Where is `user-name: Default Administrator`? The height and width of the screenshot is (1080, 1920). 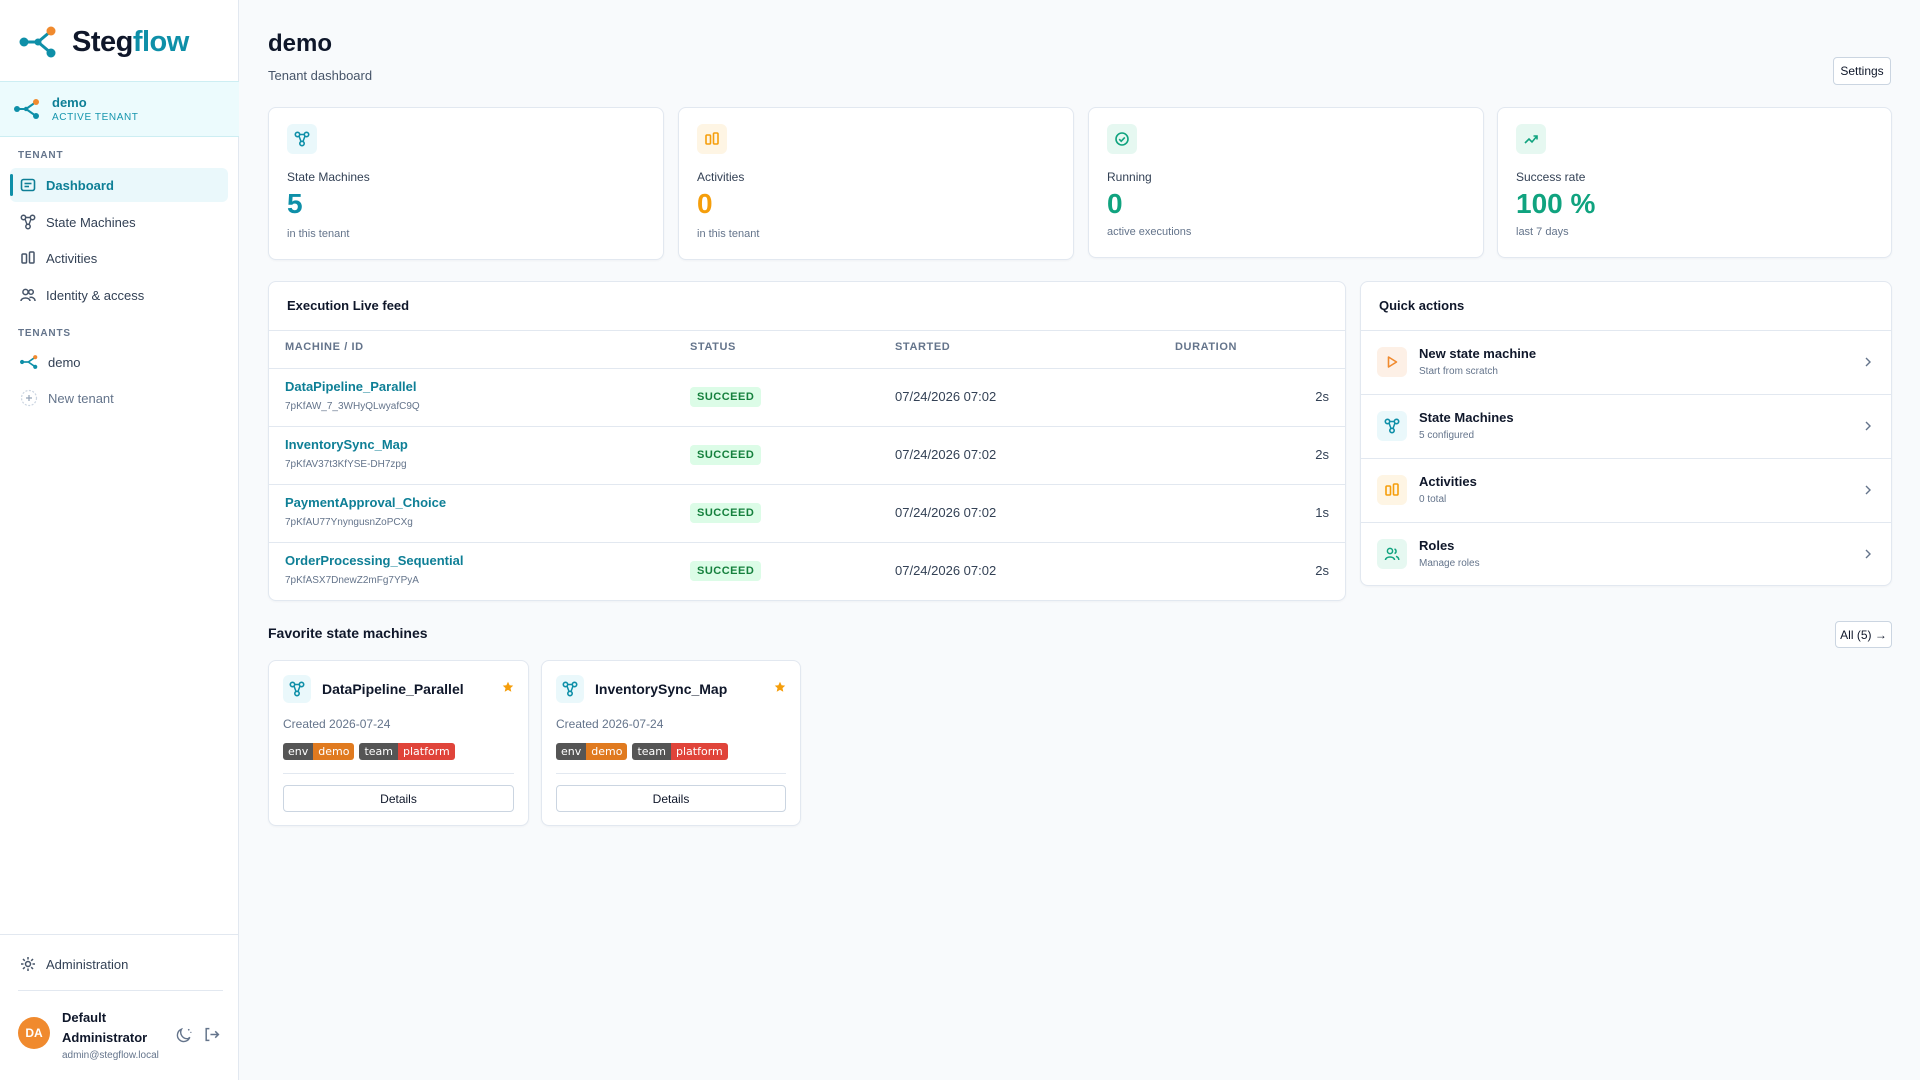
user-name: Default Administrator is located at coordinates (105, 1027).